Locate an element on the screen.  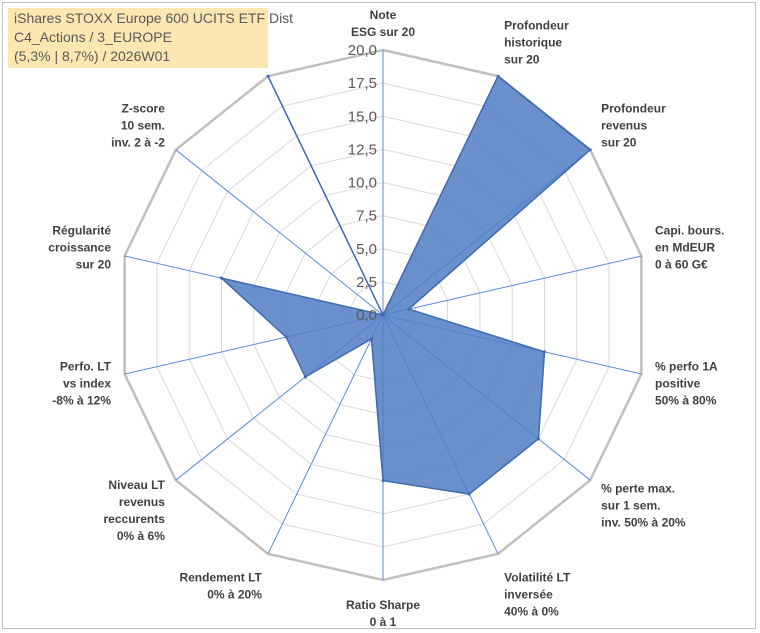
category-label-6-line-1: inversée is located at coordinates (528, 594).